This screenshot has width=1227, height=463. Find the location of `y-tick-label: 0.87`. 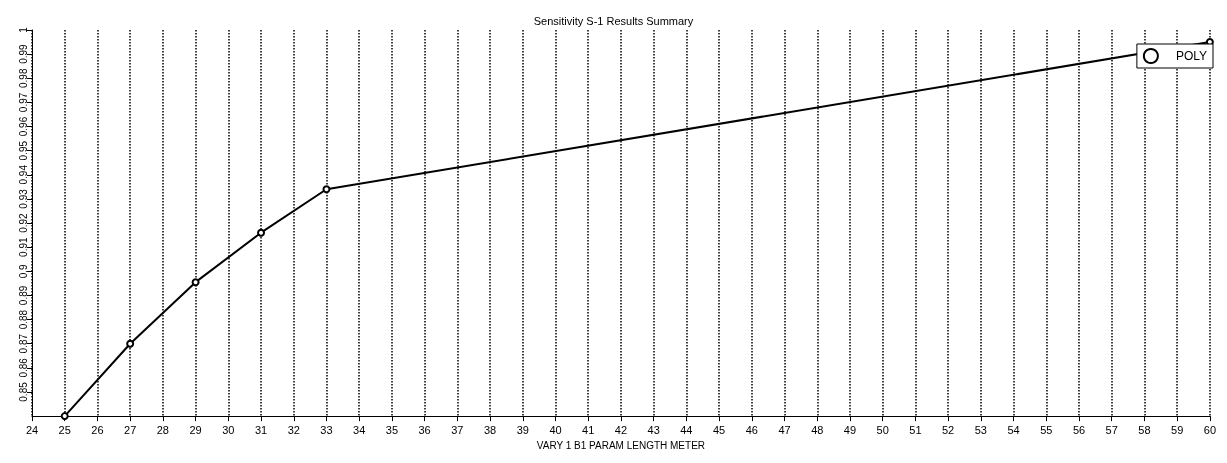

y-tick-label: 0.87 is located at coordinates (23, 343).